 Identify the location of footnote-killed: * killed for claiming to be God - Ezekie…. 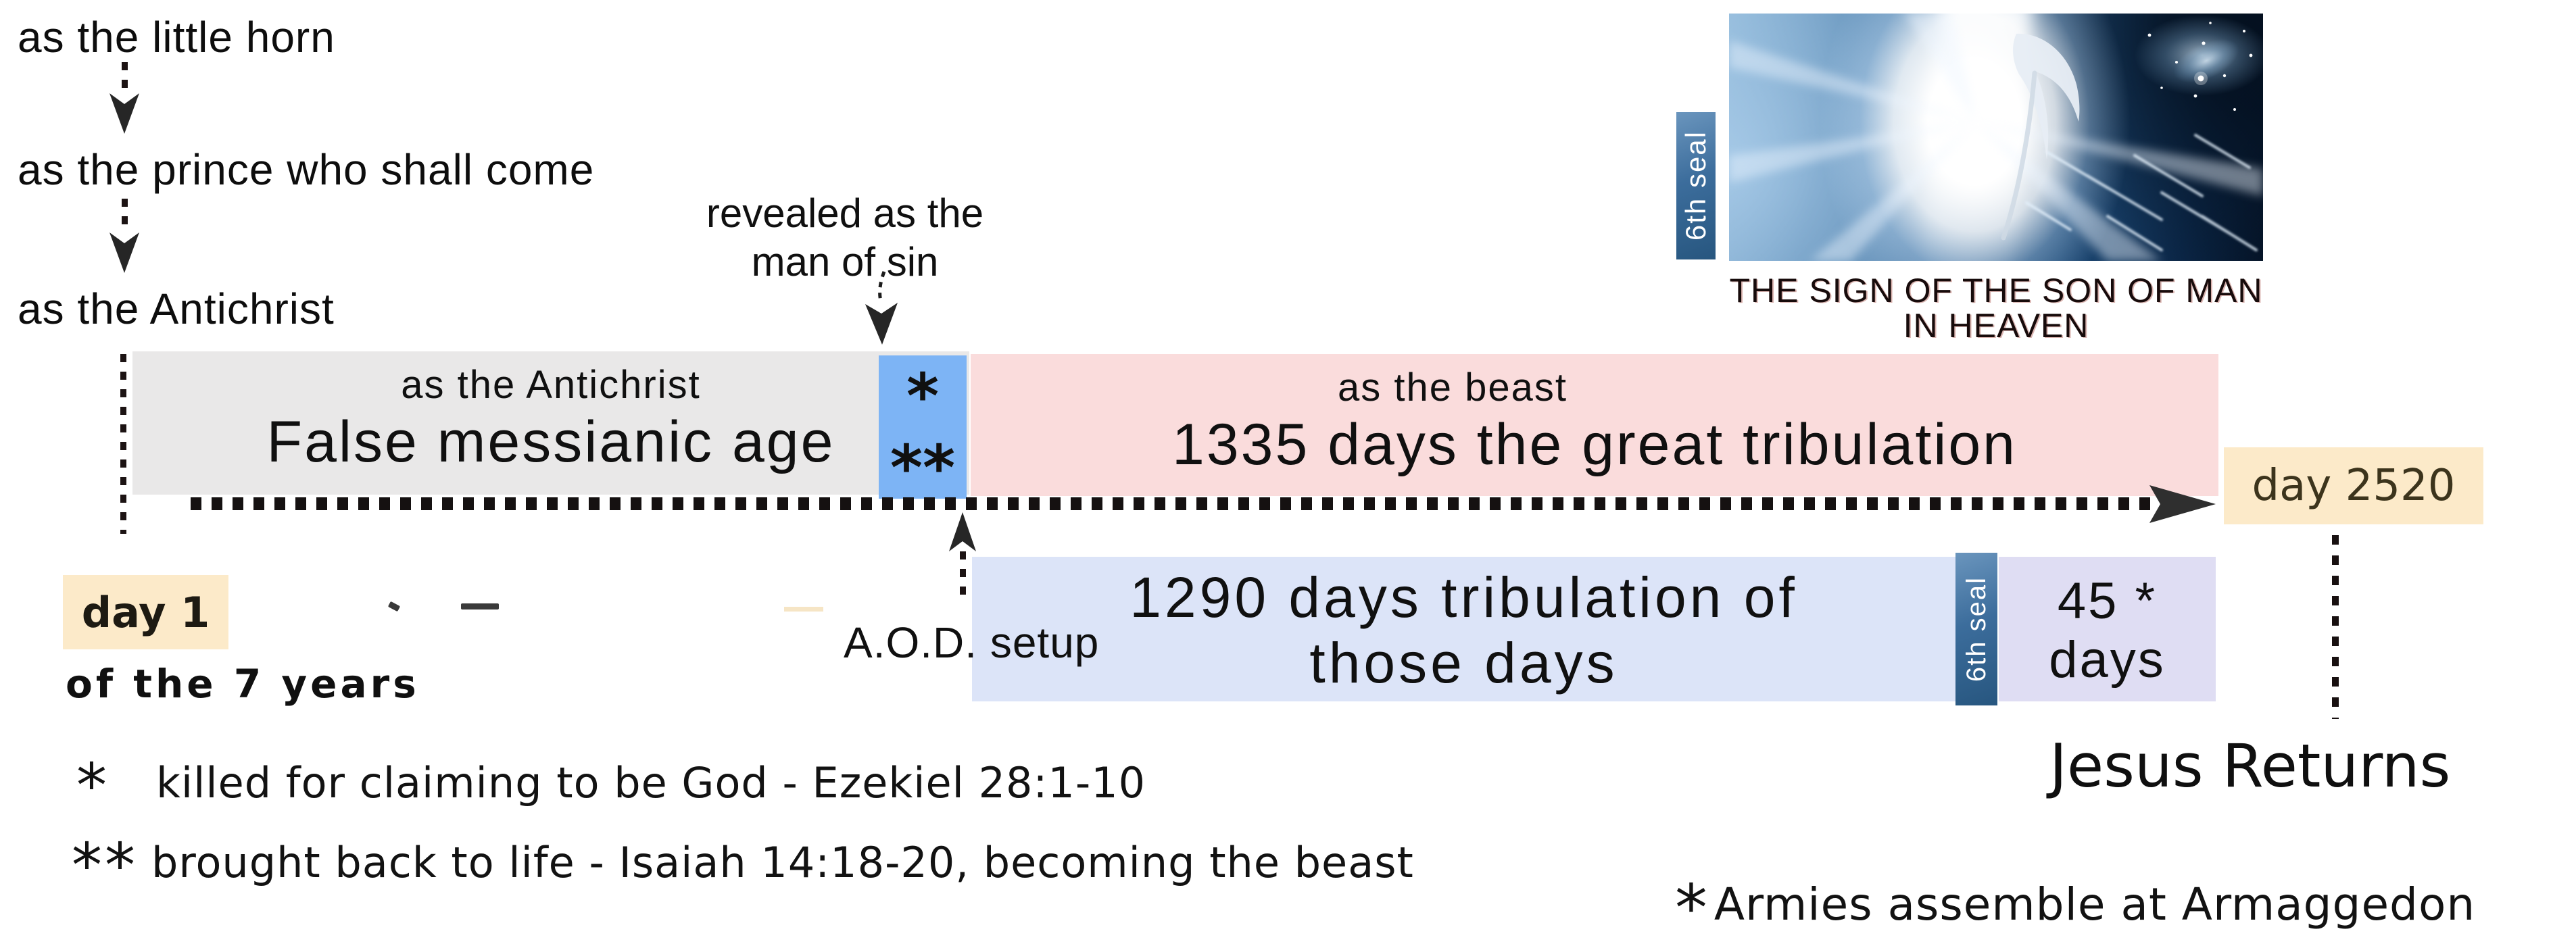
(611, 786).